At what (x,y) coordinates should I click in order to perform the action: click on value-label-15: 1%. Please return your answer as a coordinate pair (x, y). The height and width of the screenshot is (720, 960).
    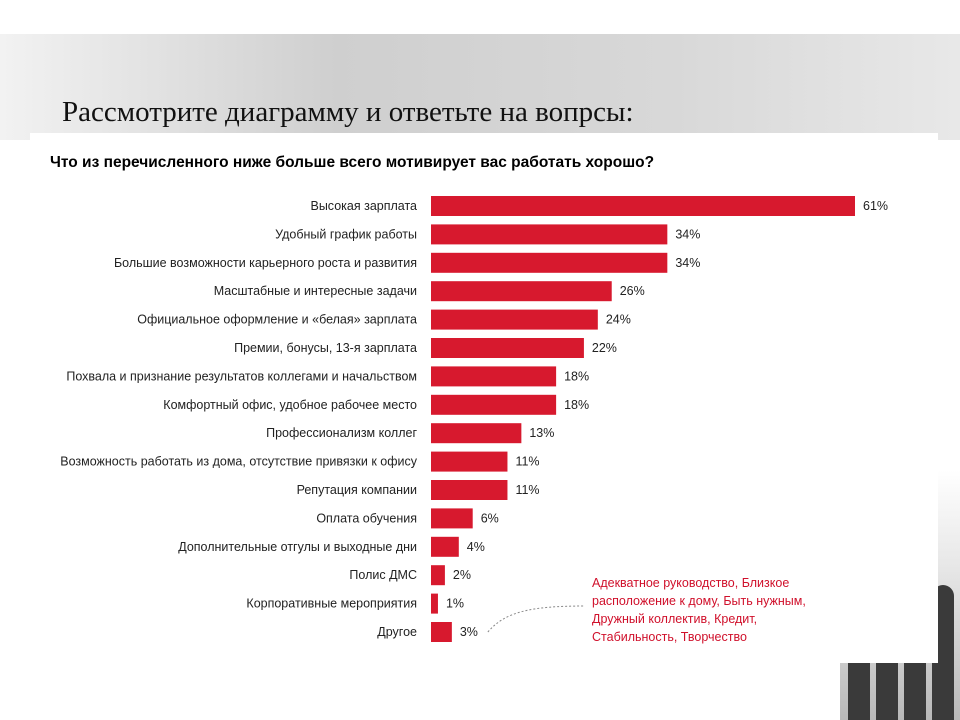
    Looking at the image, I should click on (455, 604).